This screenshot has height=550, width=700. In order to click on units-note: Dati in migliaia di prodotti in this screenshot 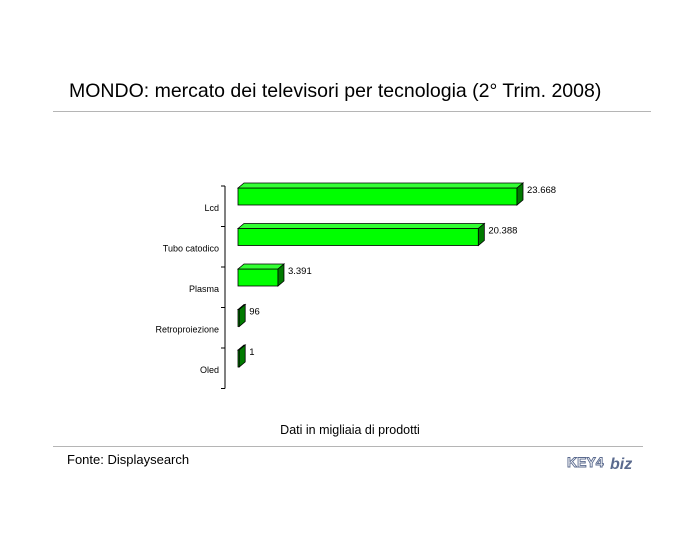, I will do `click(350, 430)`.